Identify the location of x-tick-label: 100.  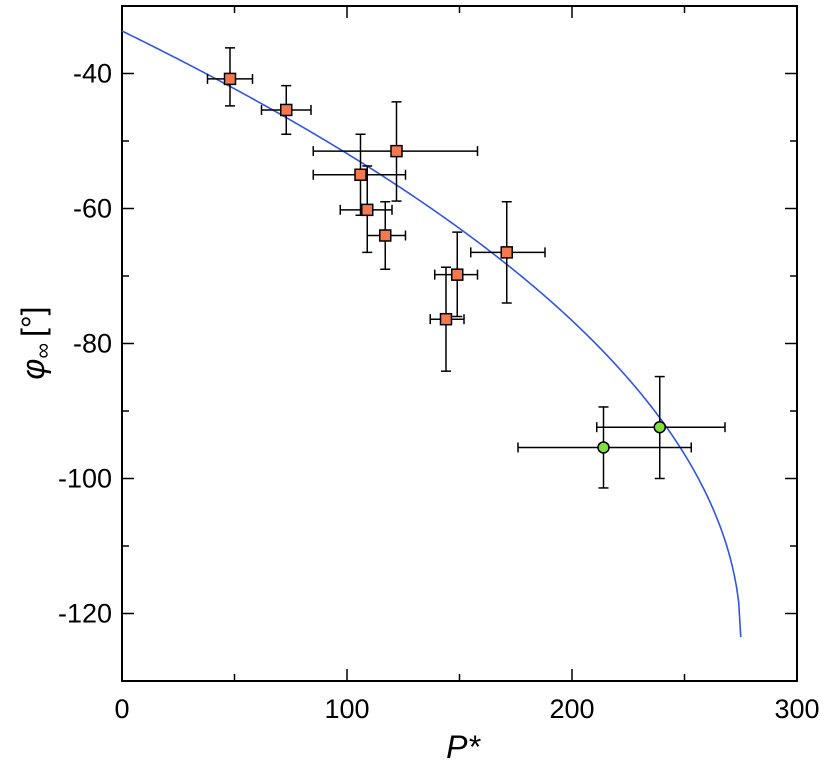
(346, 709).